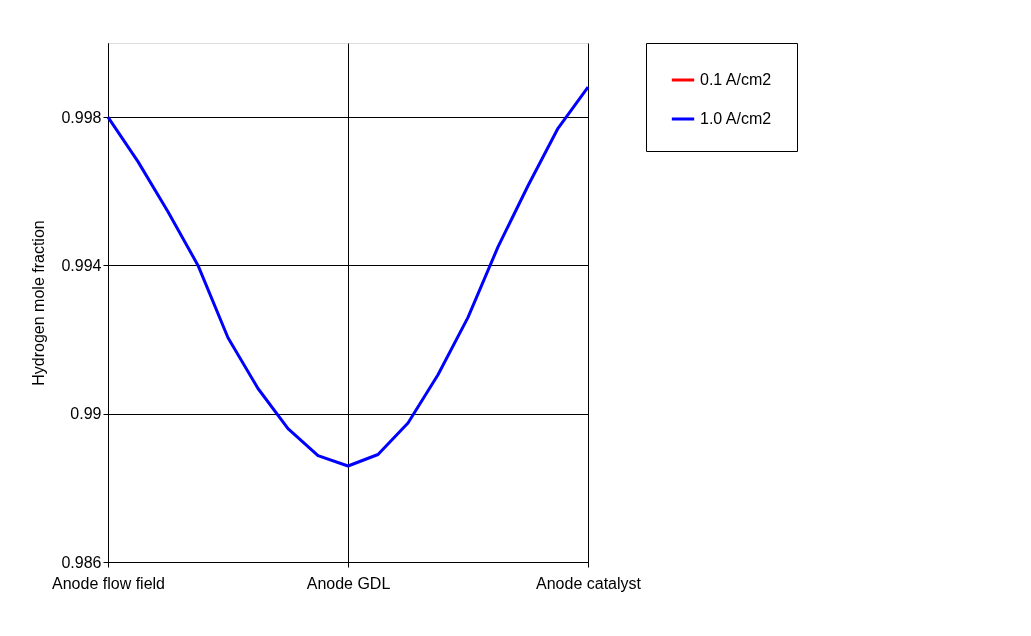 Image resolution: width=1031 pixels, height=636 pixels. What do you see at coordinates (589, 583) in the screenshot?
I see `x-tick-label: Anode catalyst` at bounding box center [589, 583].